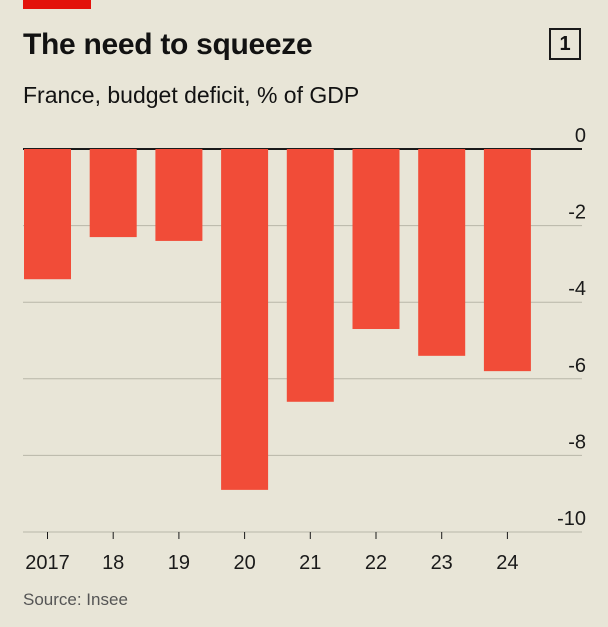 This screenshot has width=608, height=627. I want to click on chart-subtitle: France, budget deficit, % of GDP, so click(191, 95).